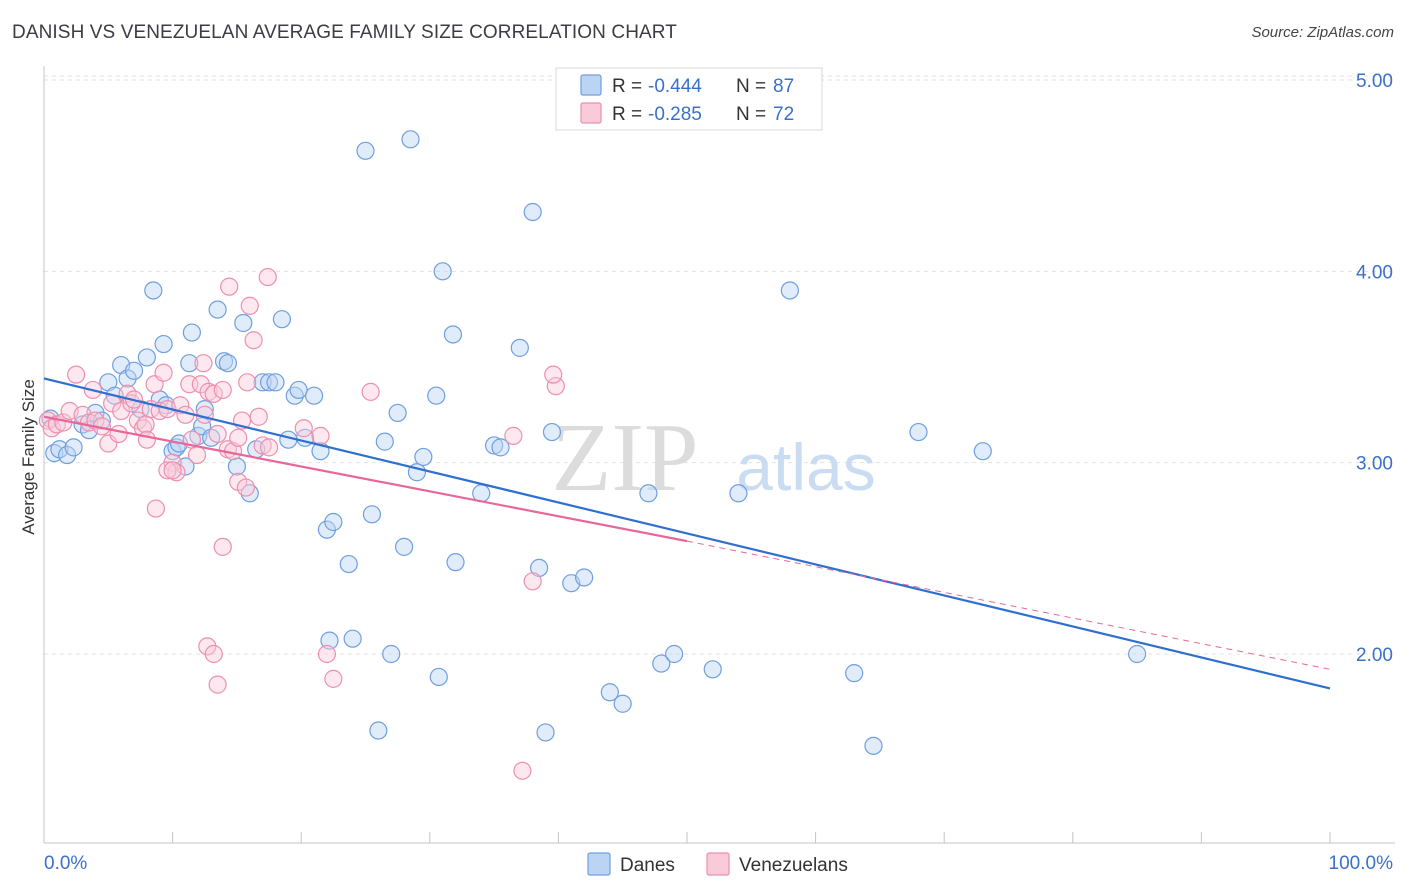 The image size is (1406, 892). Describe the element at coordinates (591, 113) in the screenshot. I see `legend-swatch-venezuelans` at that location.